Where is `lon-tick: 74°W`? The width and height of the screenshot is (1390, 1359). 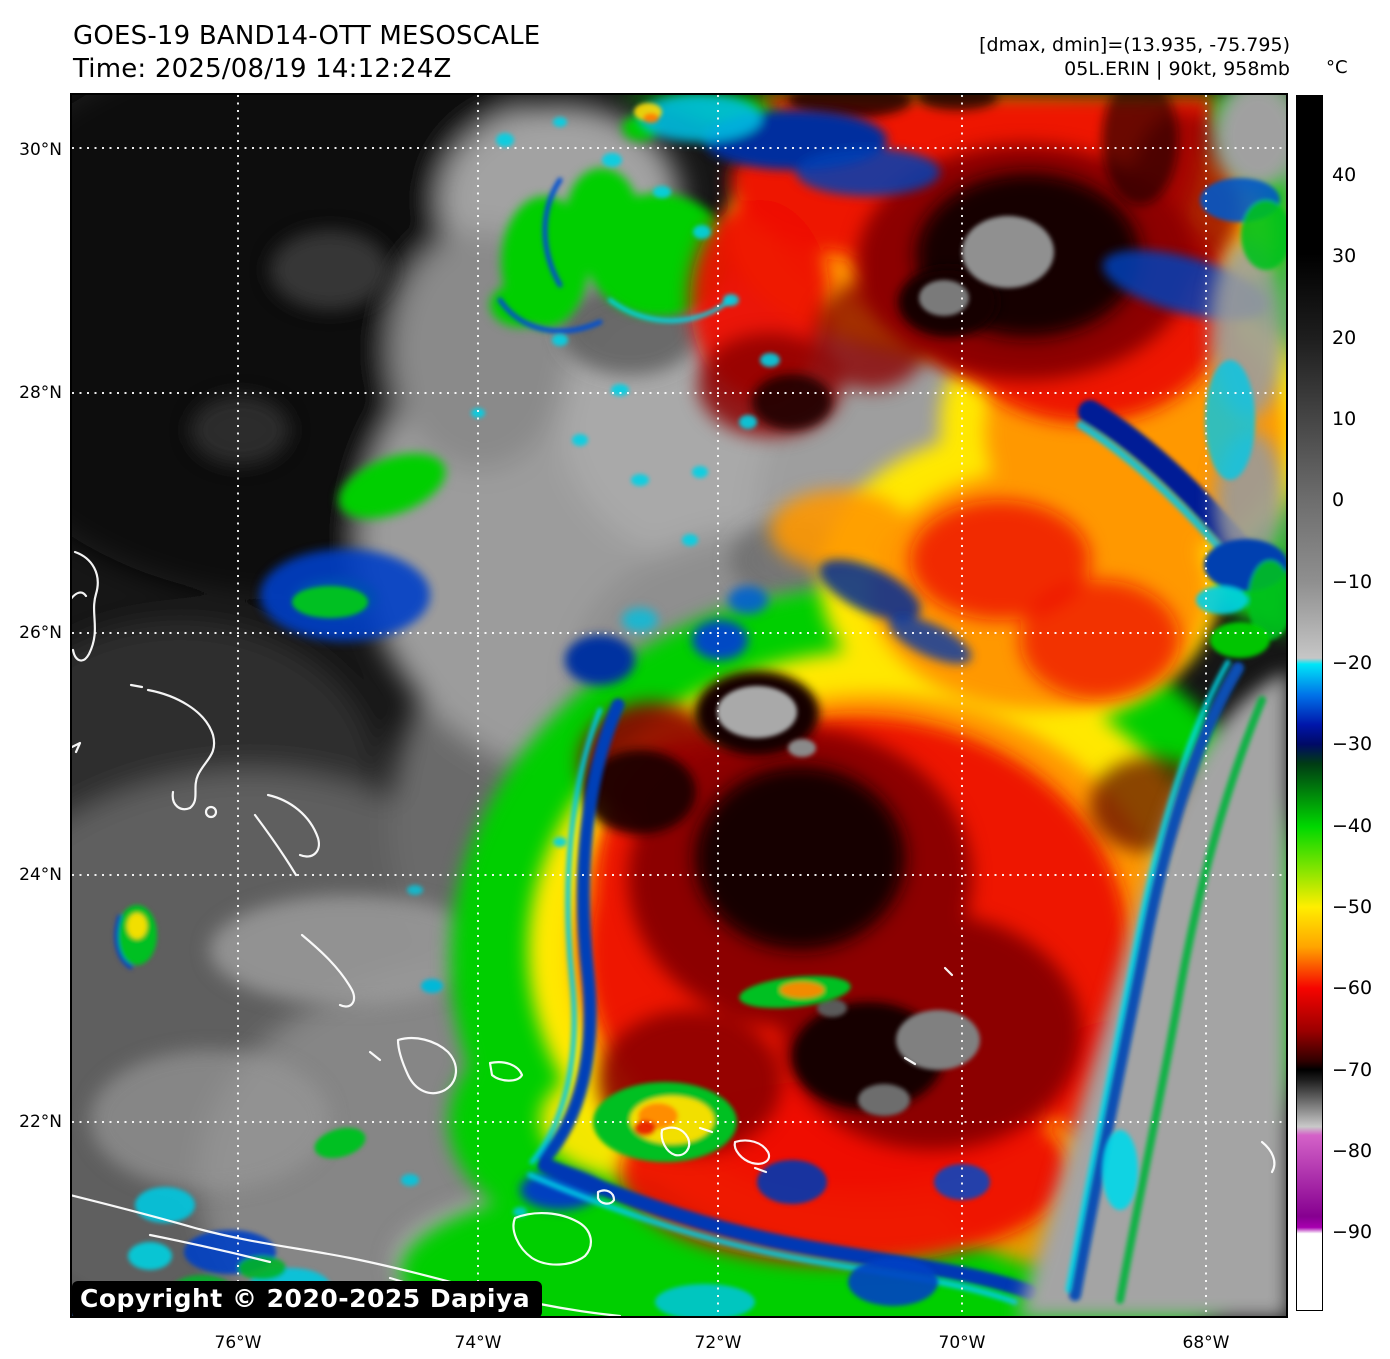
lon-tick: 74°W is located at coordinates (478, 1343).